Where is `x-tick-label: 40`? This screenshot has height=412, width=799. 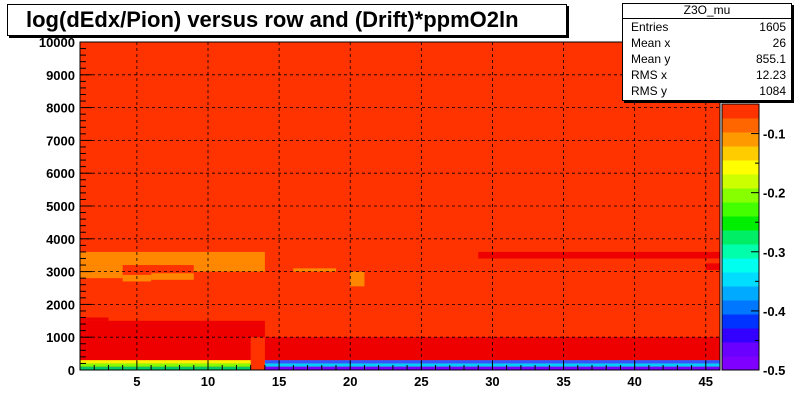 x-tick-label: 40 is located at coordinates (634, 381).